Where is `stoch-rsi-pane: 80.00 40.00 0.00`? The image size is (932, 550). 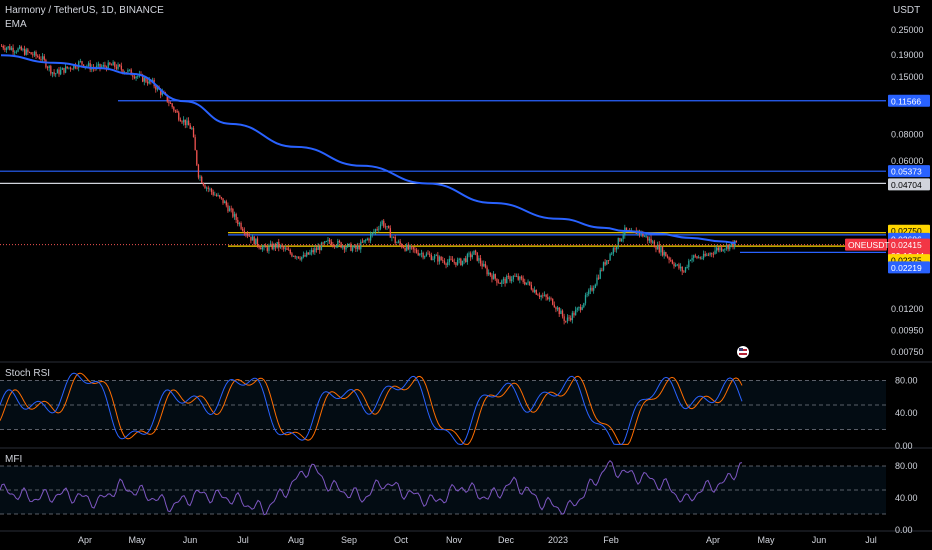
stoch-rsi-pane: 80.00 40.00 0.00 is located at coordinates (459, 411).